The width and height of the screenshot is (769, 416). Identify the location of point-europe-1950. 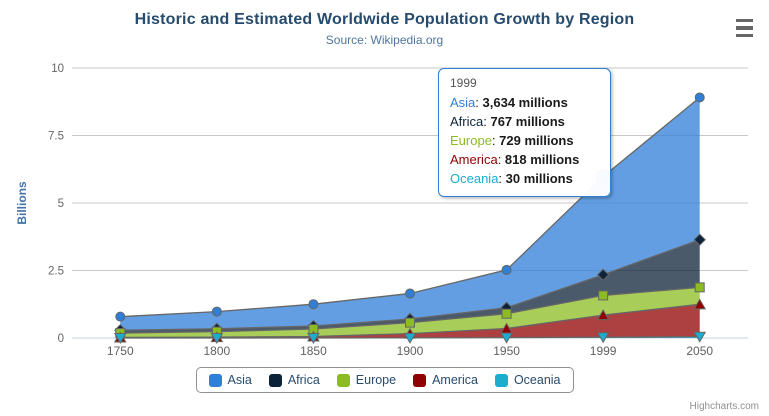
(506, 313).